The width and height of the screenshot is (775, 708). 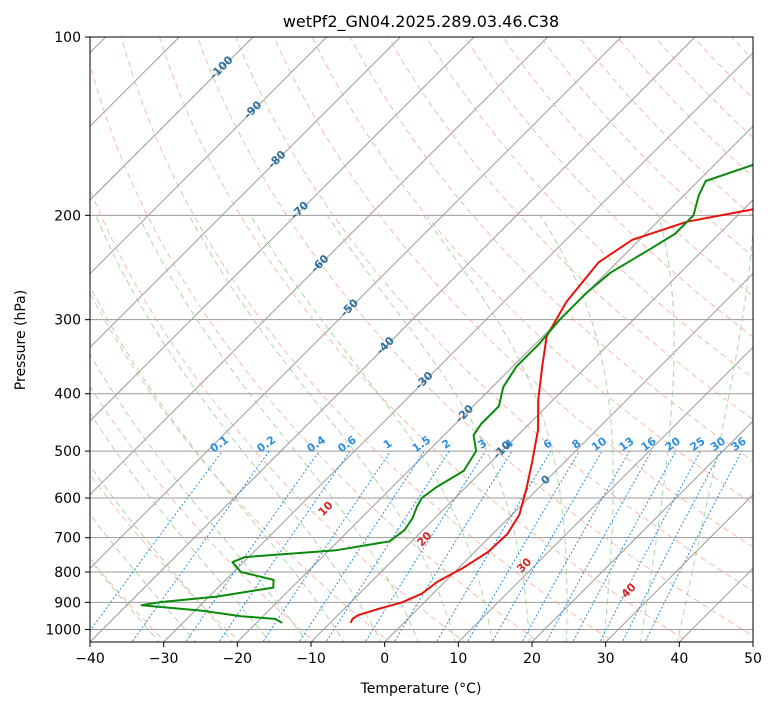 What do you see at coordinates (21, 340) in the screenshot?
I see `y-axis-label: Pressure (hPa)` at bounding box center [21, 340].